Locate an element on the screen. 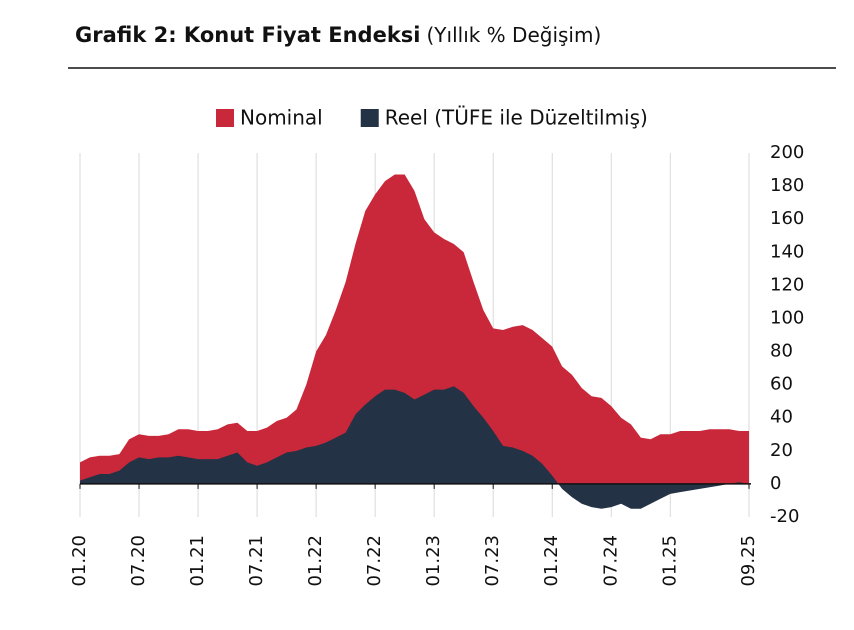  y-tick-label: 180 is located at coordinates (787, 185).